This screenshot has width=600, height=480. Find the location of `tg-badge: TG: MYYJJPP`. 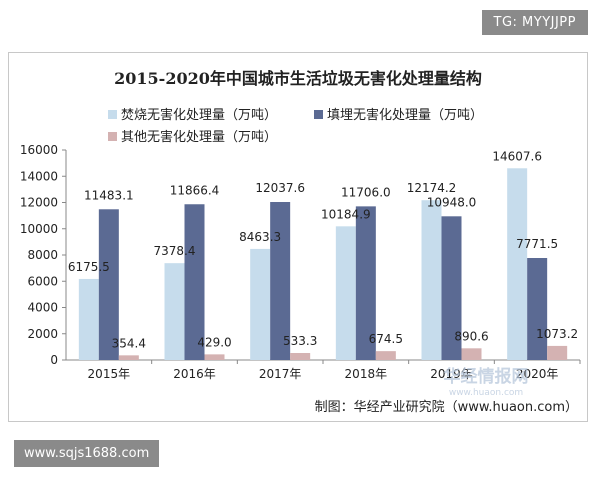

tg-badge: TG: MYYJJPP is located at coordinates (534, 22).